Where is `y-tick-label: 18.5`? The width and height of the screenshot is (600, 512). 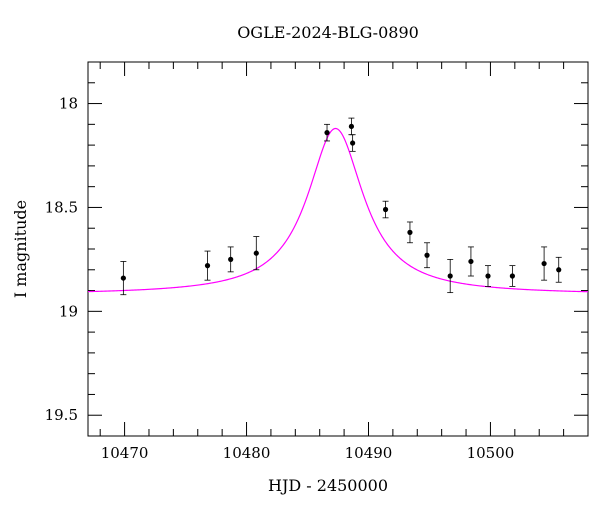 y-tick-label: 18.5 is located at coordinates (61, 207).